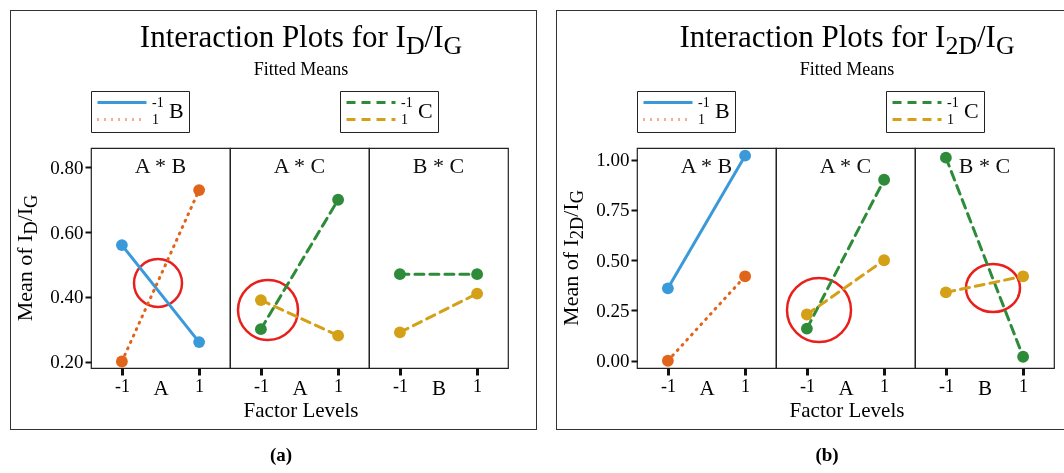  I want to click on y-tick-label: 0.60, so click(67, 232).